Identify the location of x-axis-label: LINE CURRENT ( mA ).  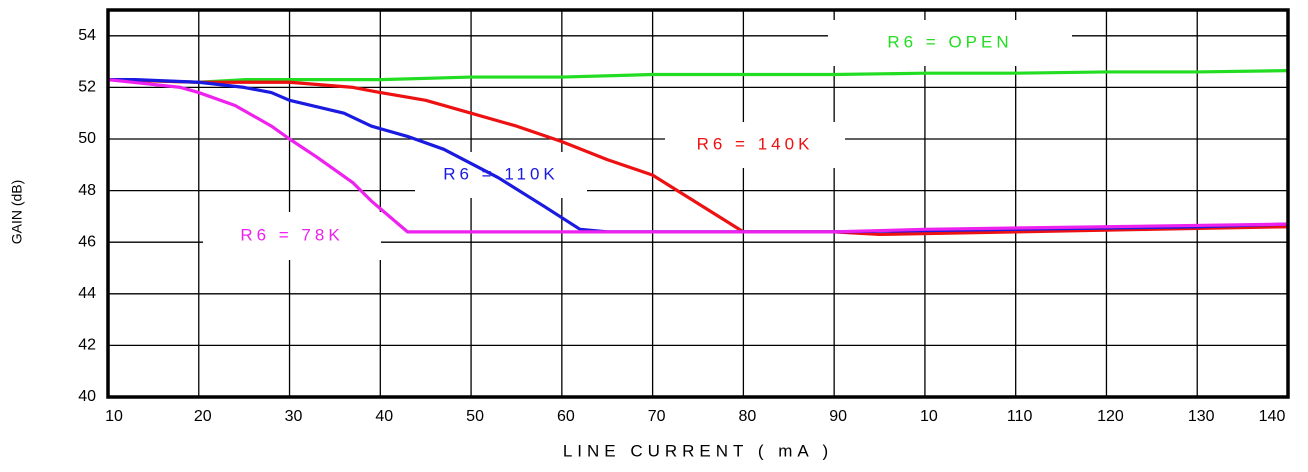
(698, 450).